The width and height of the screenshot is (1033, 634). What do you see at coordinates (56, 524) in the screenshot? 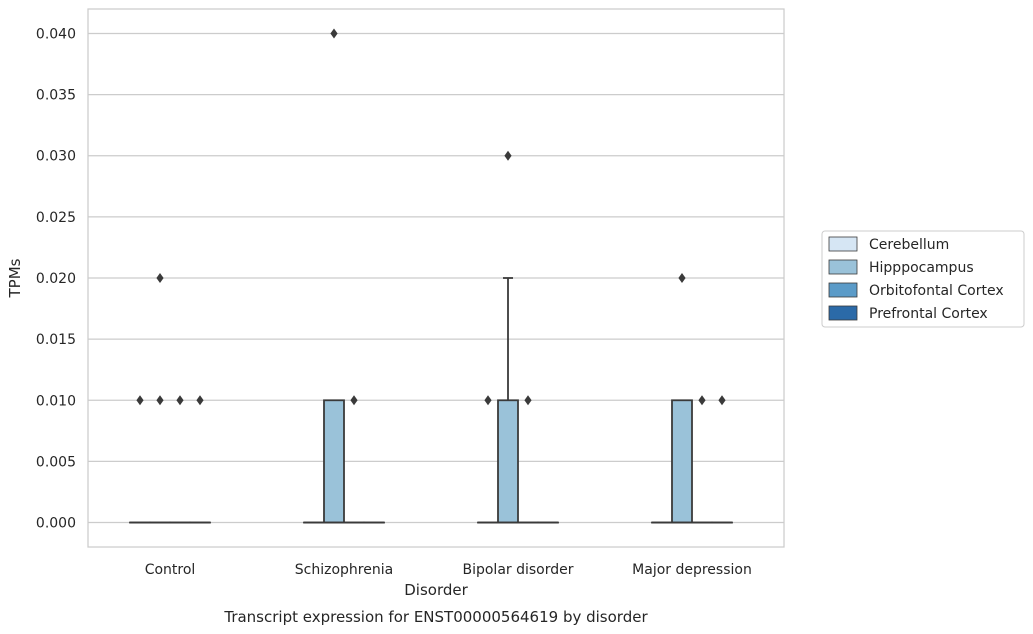
I see `y-tick-label: 0.000` at bounding box center [56, 524].